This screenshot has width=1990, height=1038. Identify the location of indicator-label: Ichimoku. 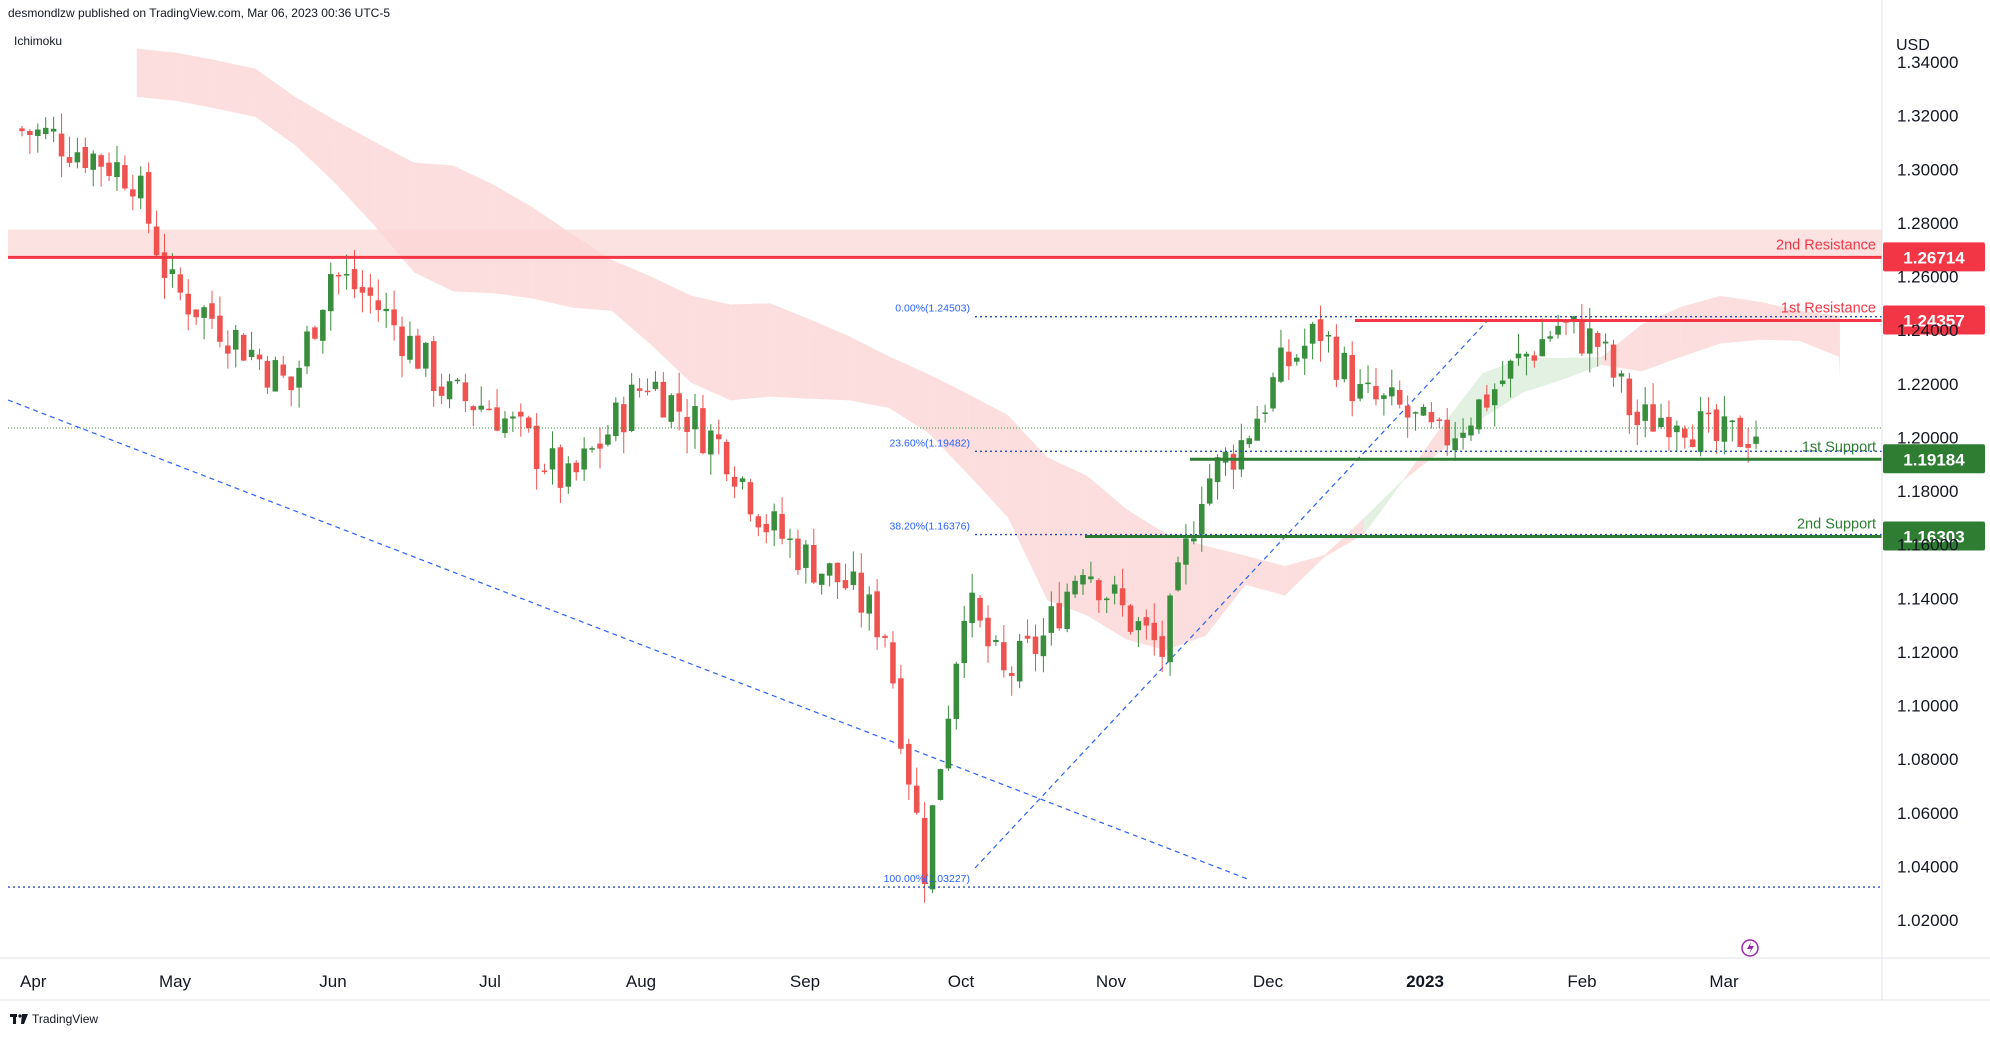
(38, 41).